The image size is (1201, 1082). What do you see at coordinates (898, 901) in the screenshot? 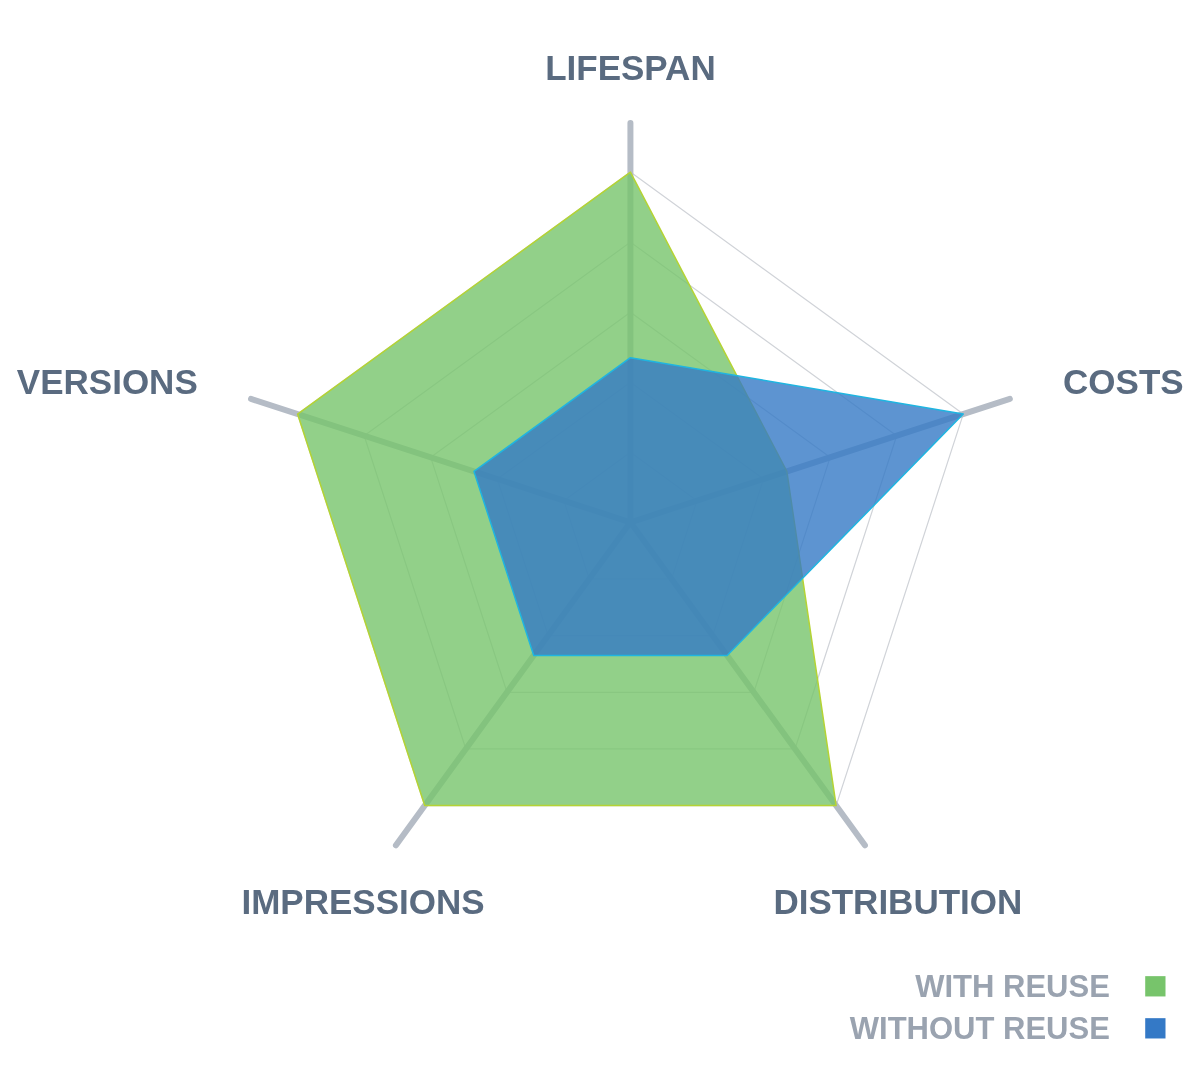
I see `spoke-label: DISTRIBUTION` at bounding box center [898, 901].